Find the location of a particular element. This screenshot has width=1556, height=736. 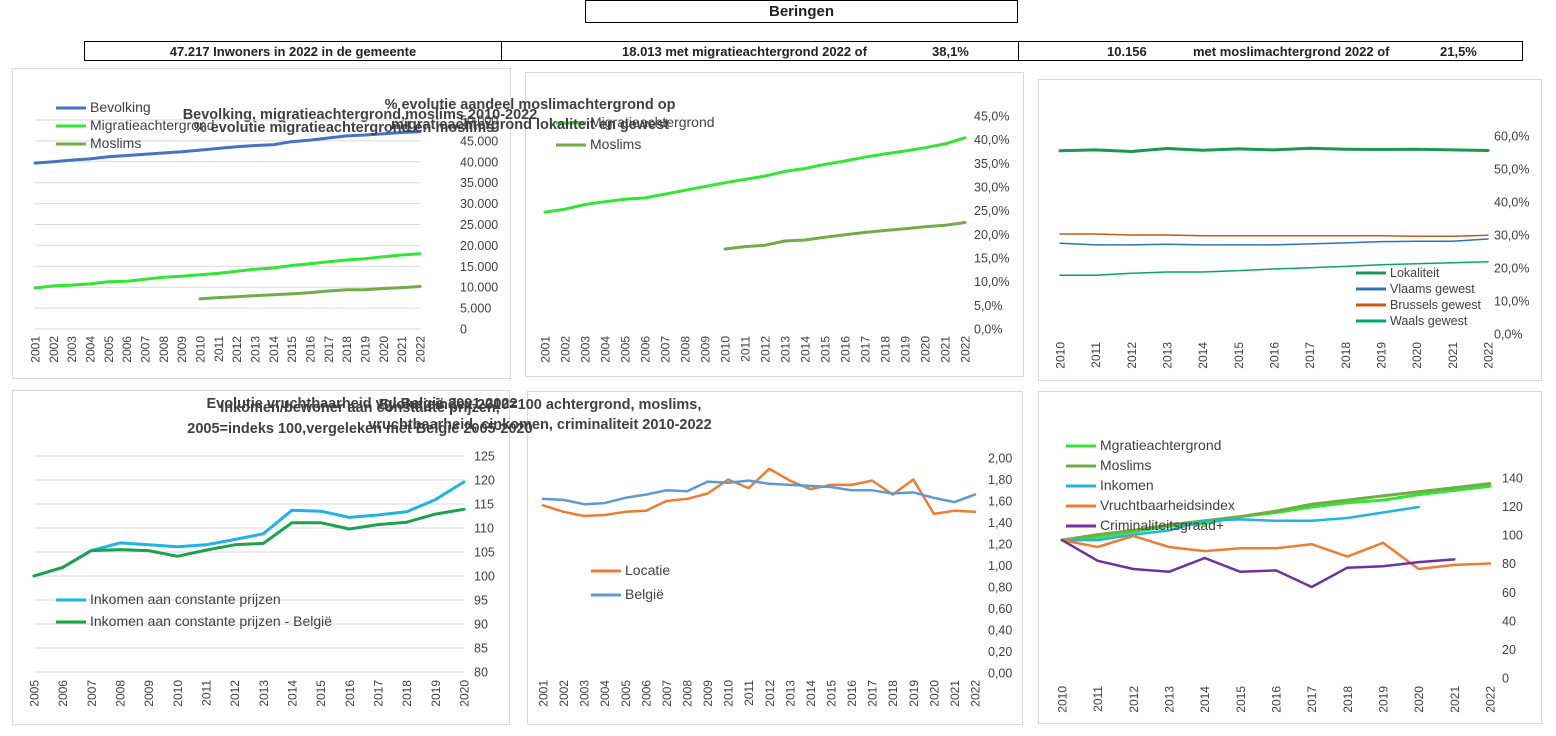

legend-label: Inkomen is located at coordinates (1127, 485).